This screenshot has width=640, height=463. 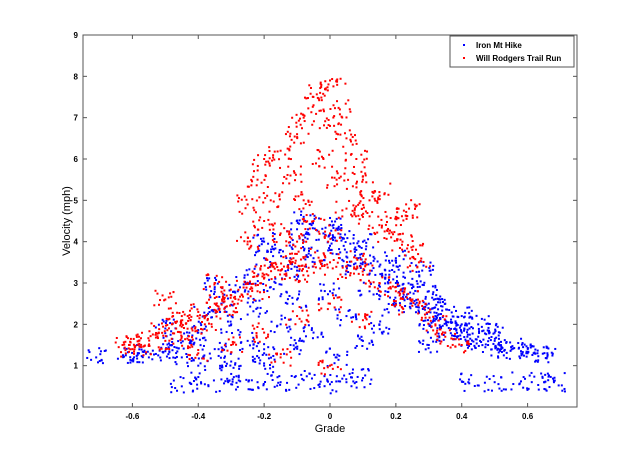 What do you see at coordinates (76, 324) in the screenshot?
I see `y-tick-label: 2` at bounding box center [76, 324].